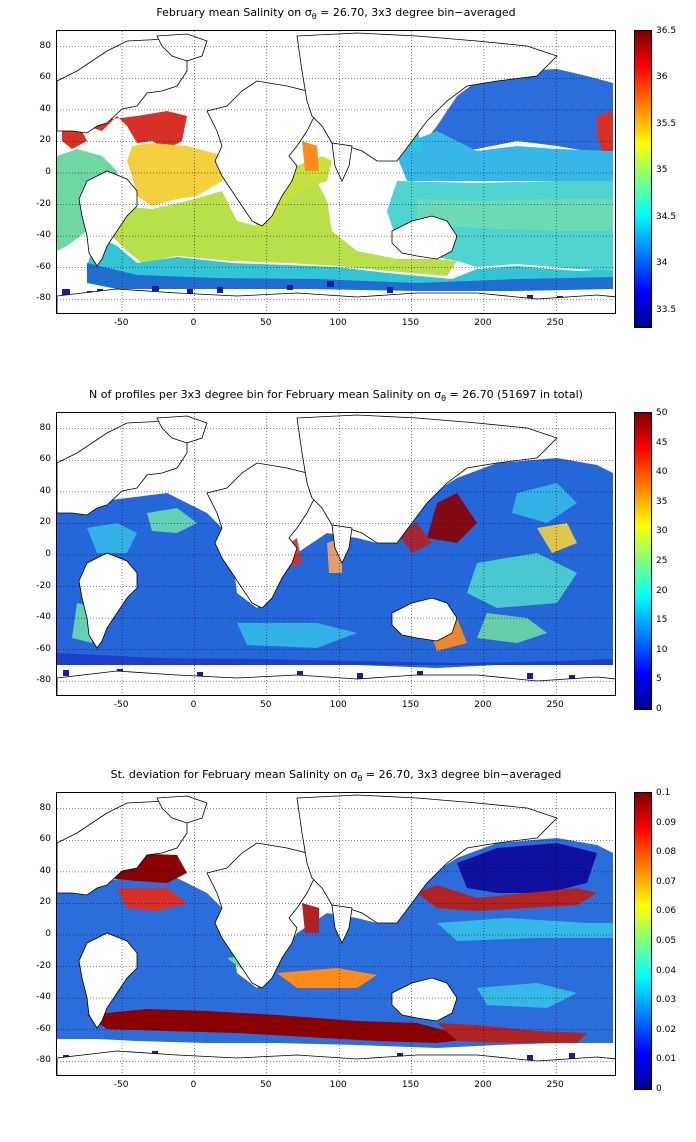 Image resolution: width=696 pixels, height=1142 pixels. What do you see at coordinates (666, 1029) in the screenshot?
I see `colorbar-tick: 0.02` at bounding box center [666, 1029].